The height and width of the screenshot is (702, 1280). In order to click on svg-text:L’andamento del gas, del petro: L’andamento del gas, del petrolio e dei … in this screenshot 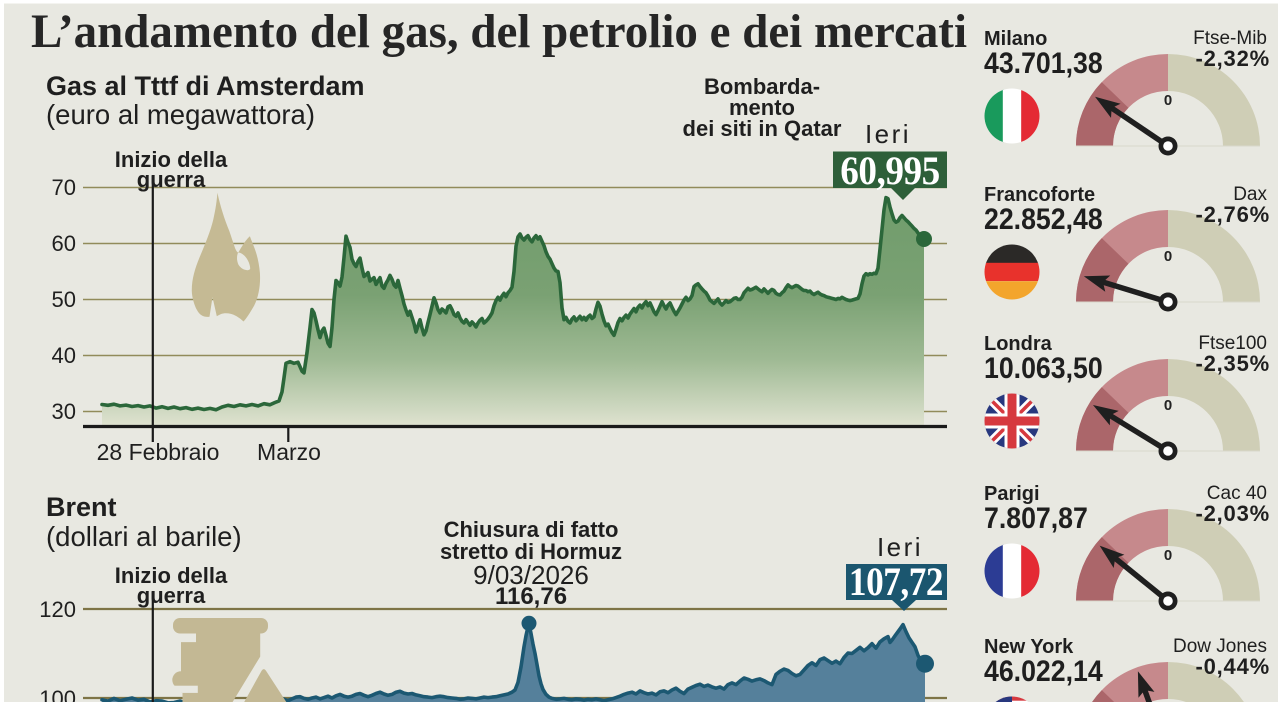, I will do `click(499, 31)`.